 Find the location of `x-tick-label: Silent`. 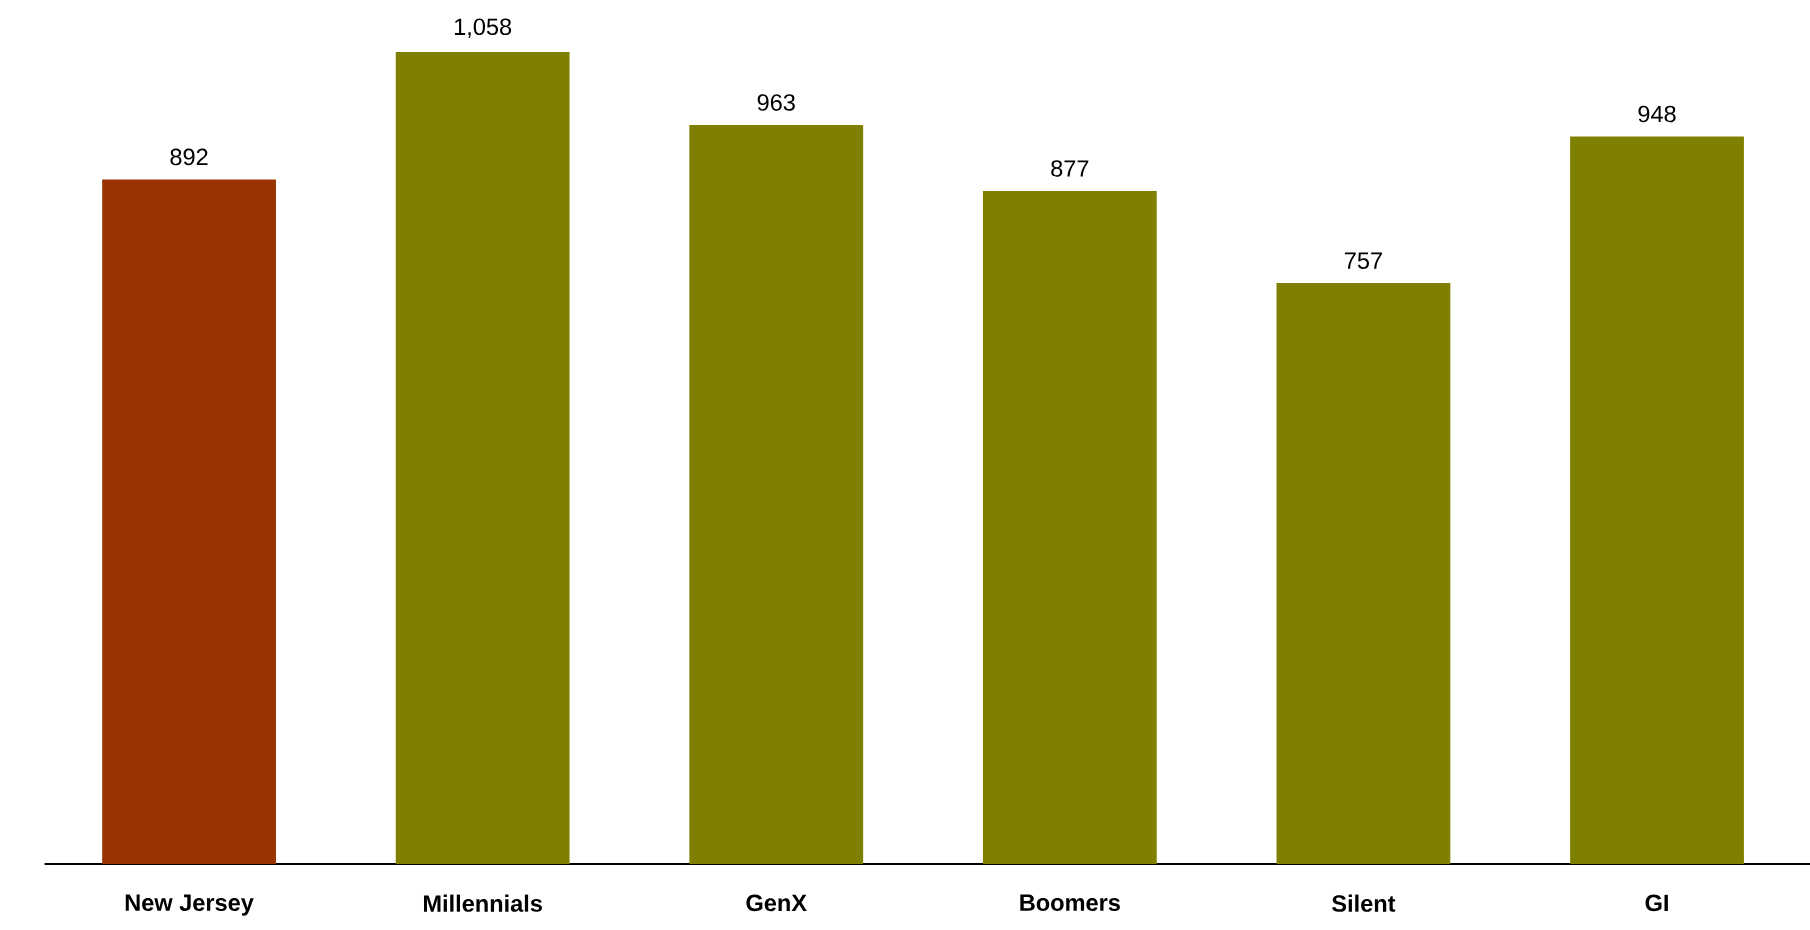

x-tick-label: Silent is located at coordinates (1364, 903).